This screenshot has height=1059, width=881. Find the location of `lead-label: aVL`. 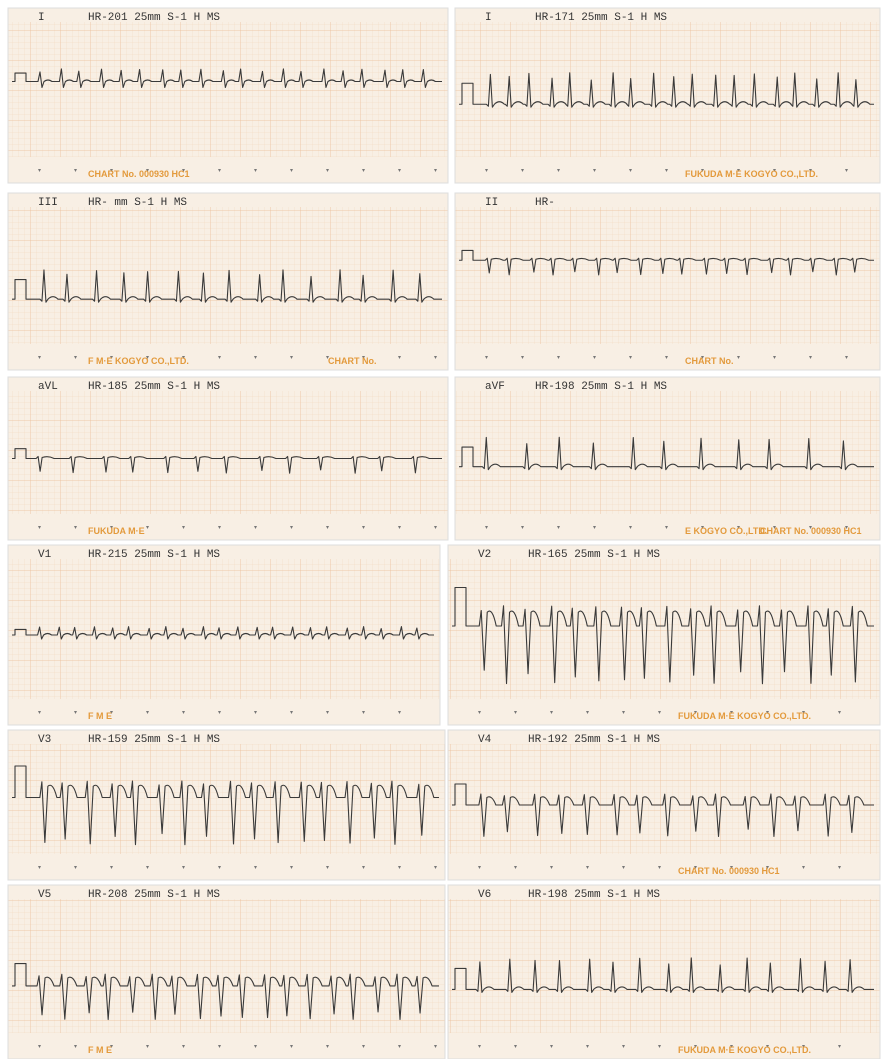

lead-label: aVL is located at coordinates (48, 387).